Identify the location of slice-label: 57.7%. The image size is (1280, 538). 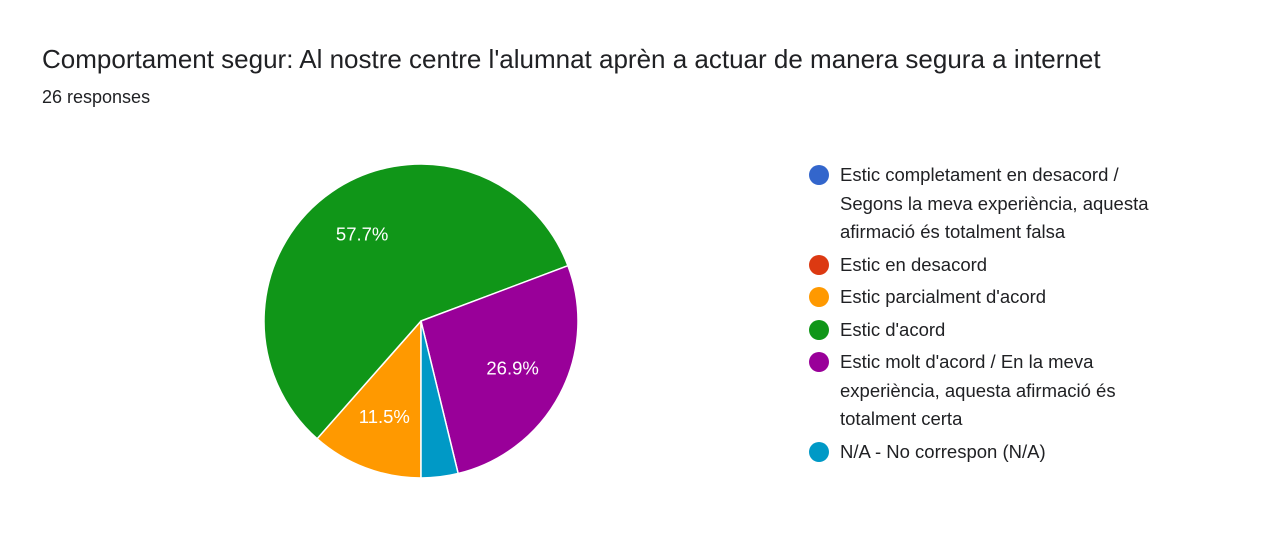
(362, 234).